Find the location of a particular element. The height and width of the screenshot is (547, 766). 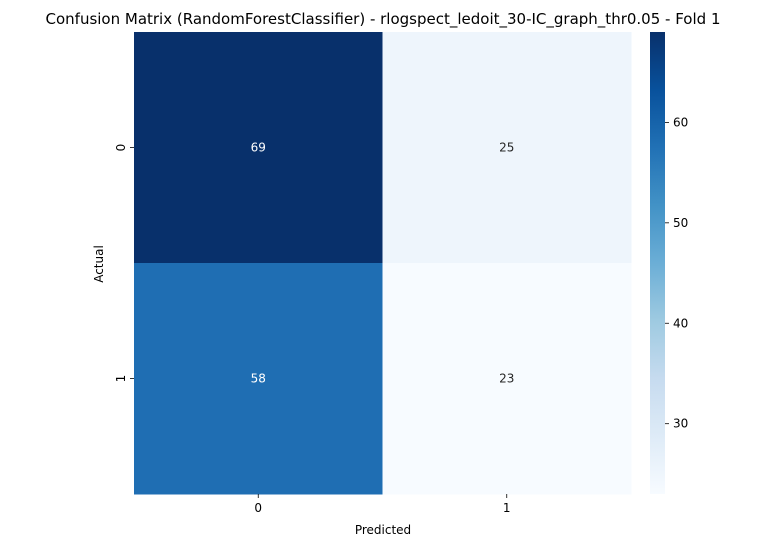

y-tick-label: 0 is located at coordinates (121, 148).